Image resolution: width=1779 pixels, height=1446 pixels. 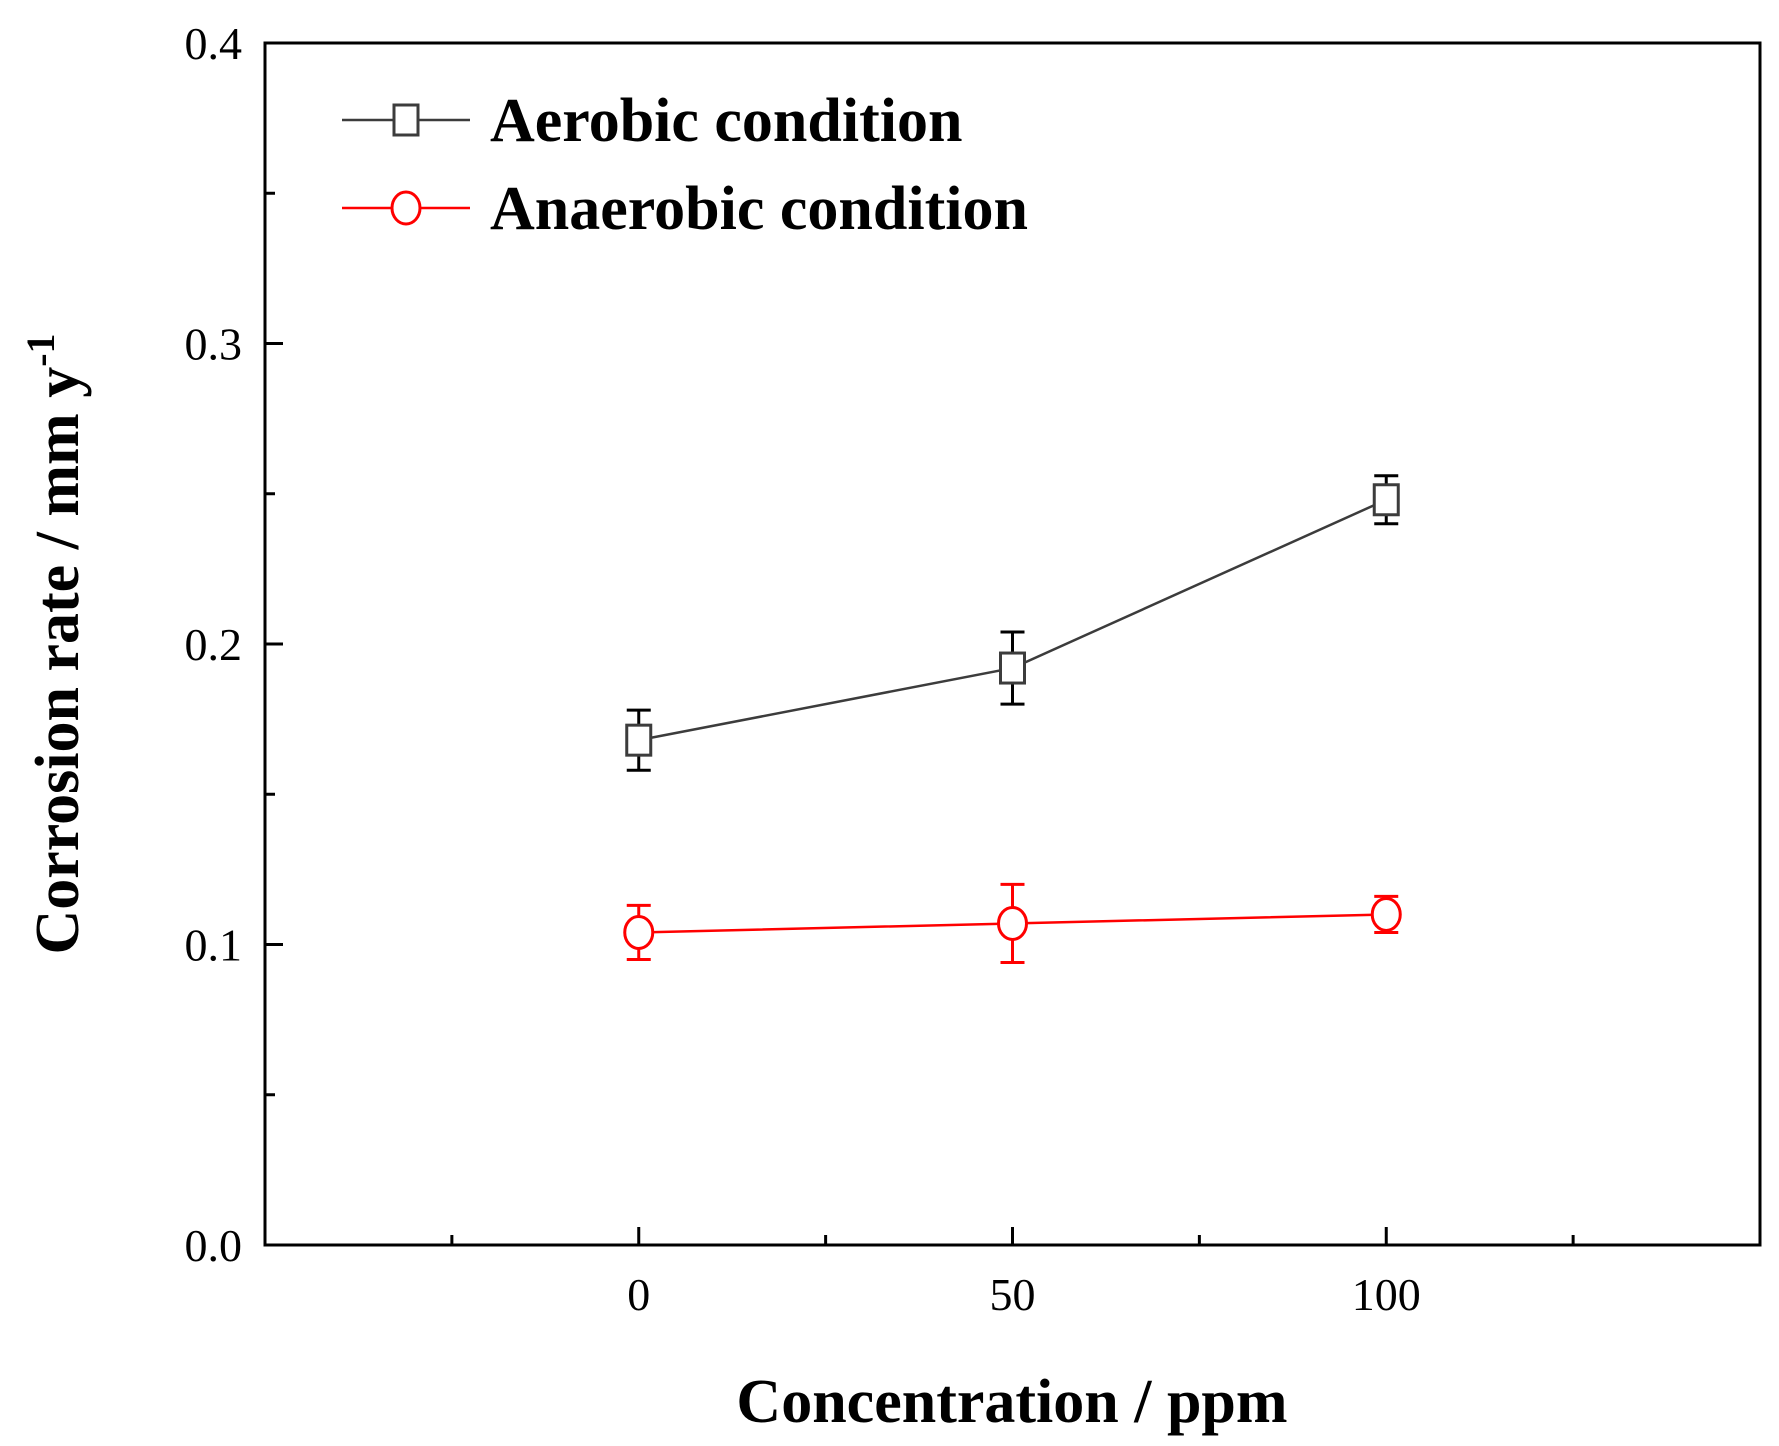 I want to click on y-tick-label: 0.2, so click(x=214, y=644).